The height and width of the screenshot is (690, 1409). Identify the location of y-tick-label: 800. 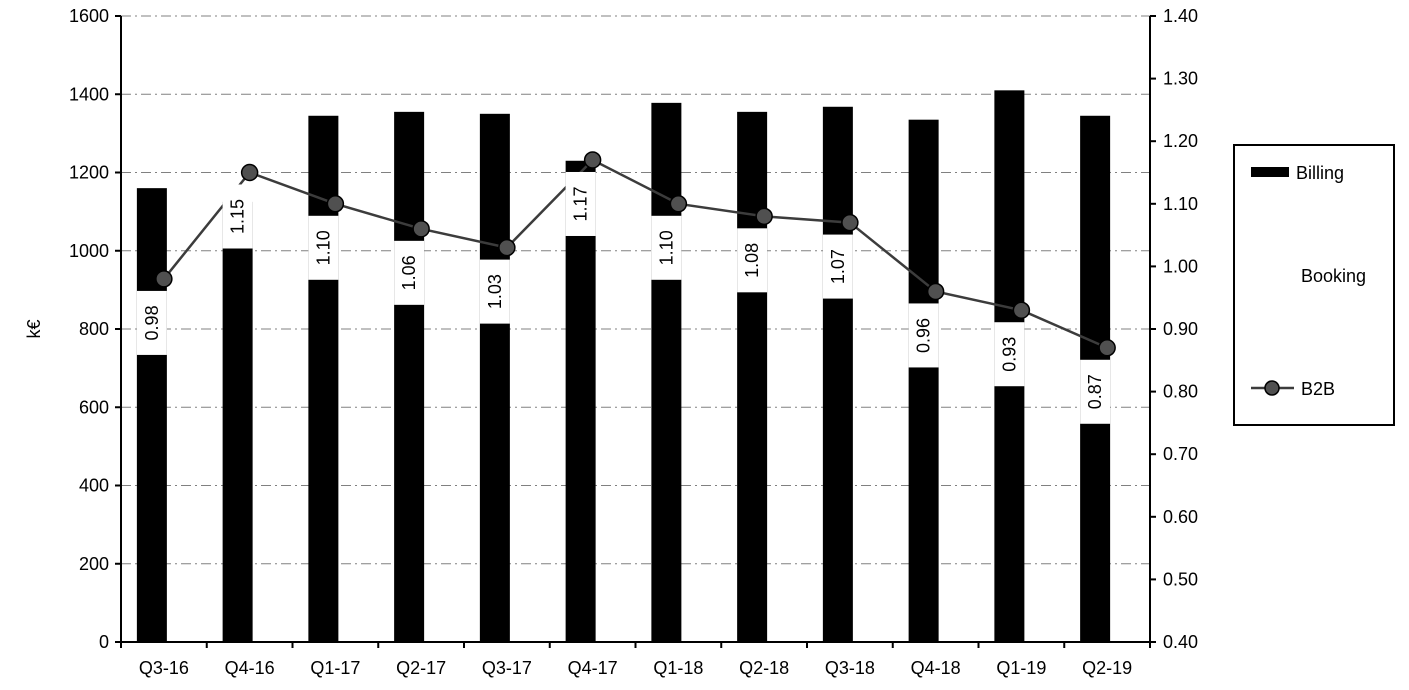
(94, 329).